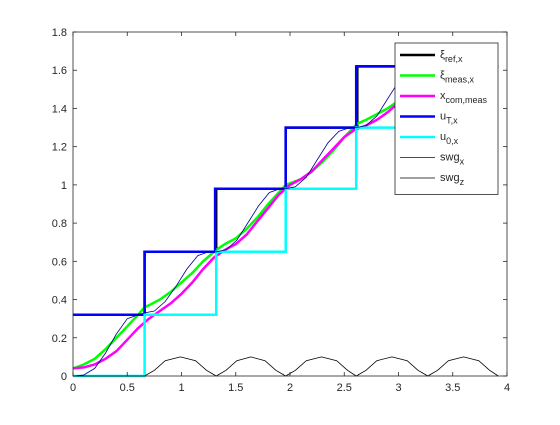  I want to click on legend-box, so click(446, 118).